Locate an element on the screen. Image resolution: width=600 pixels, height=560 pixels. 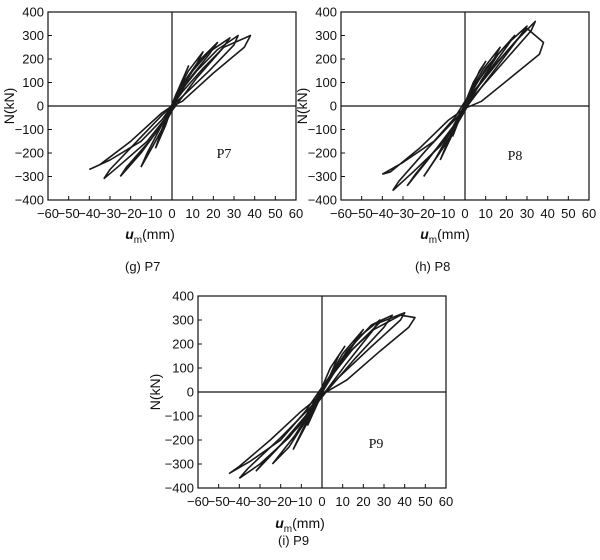
chart-caption-p8: (h) P8 is located at coordinates (433, 266).